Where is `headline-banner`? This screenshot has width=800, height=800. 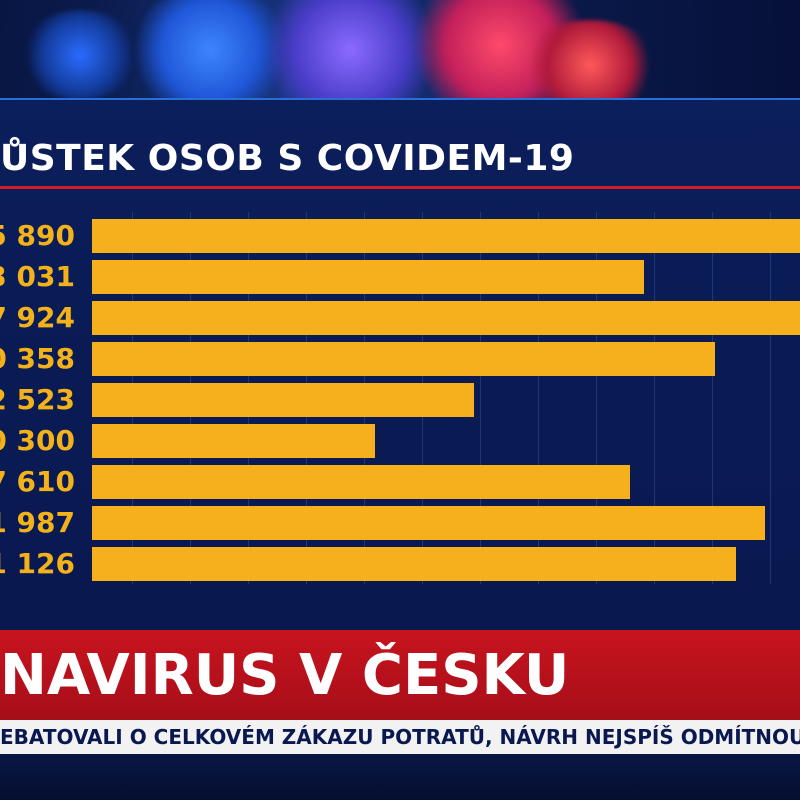 headline-banner is located at coordinates (400, 675).